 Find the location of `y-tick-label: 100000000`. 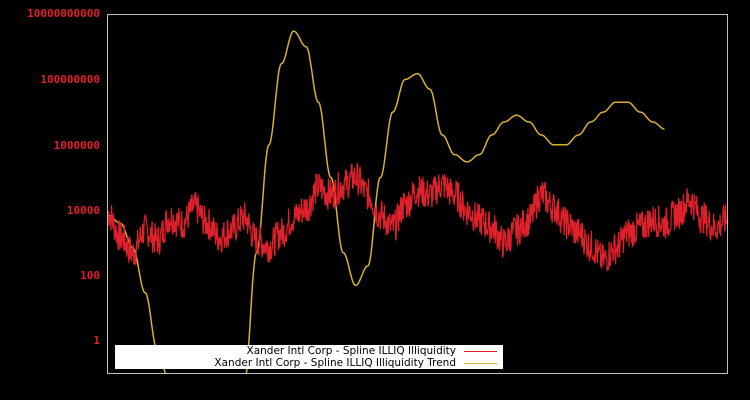

y-tick-label: 100000000 is located at coordinates (70, 79).